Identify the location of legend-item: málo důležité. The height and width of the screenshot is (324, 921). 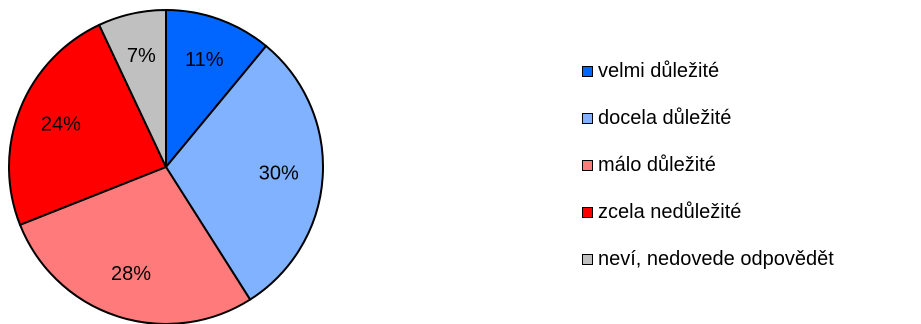
(708, 165).